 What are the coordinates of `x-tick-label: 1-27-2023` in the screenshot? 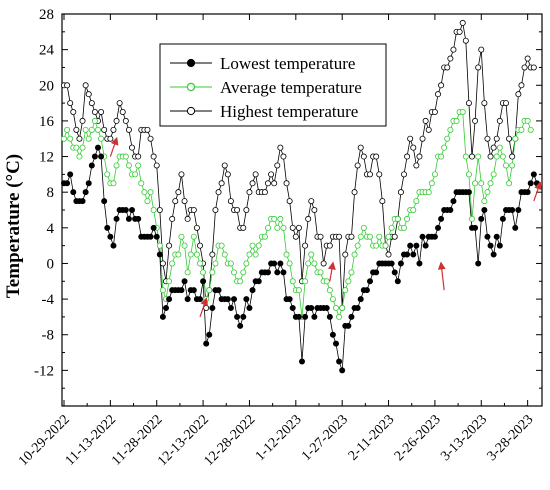 It's located at (325, 438).